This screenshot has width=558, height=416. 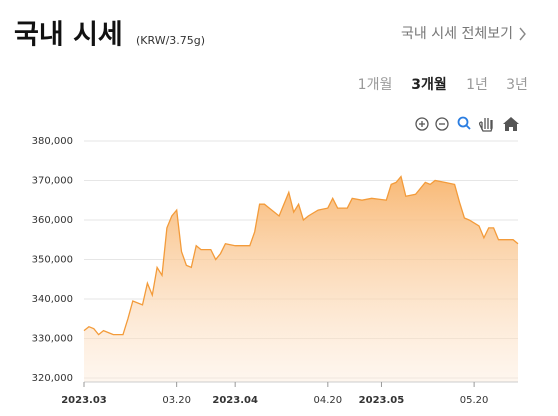 What do you see at coordinates (170, 40) in the screenshot?
I see `unit-label: (KRW/3.75g)` at bounding box center [170, 40].